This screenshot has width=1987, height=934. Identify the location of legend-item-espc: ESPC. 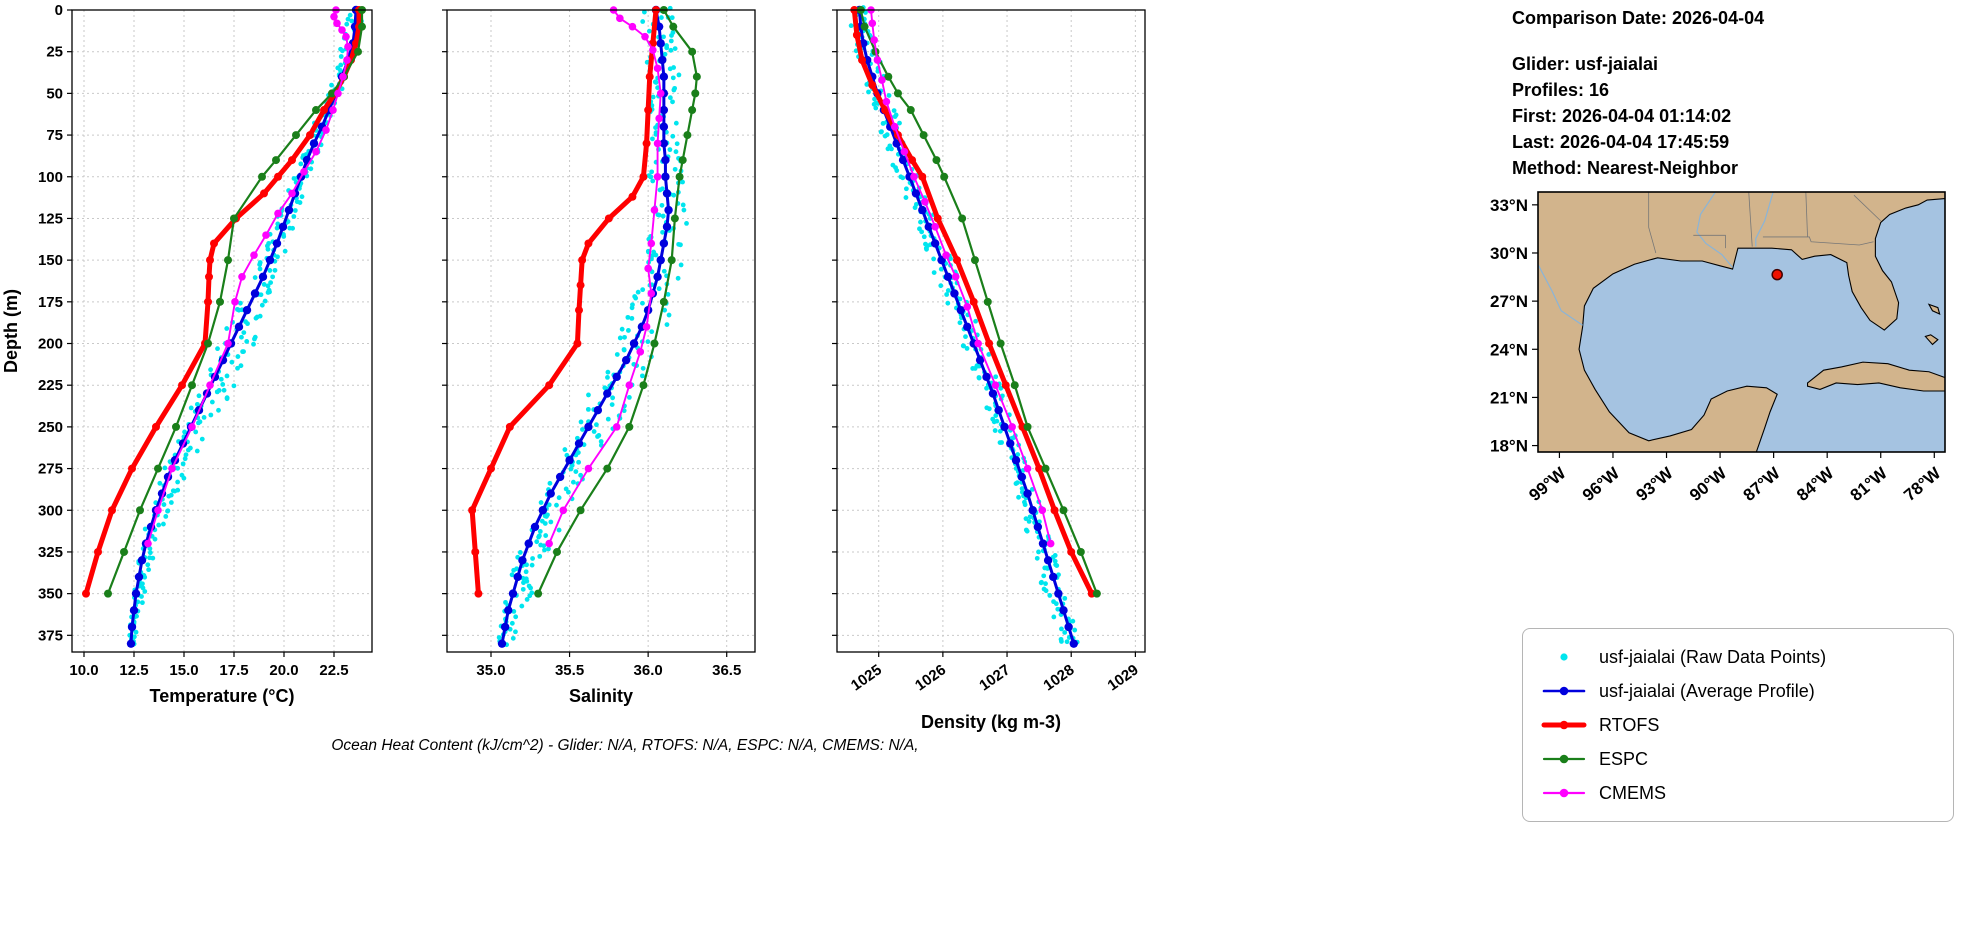
(1738, 759).